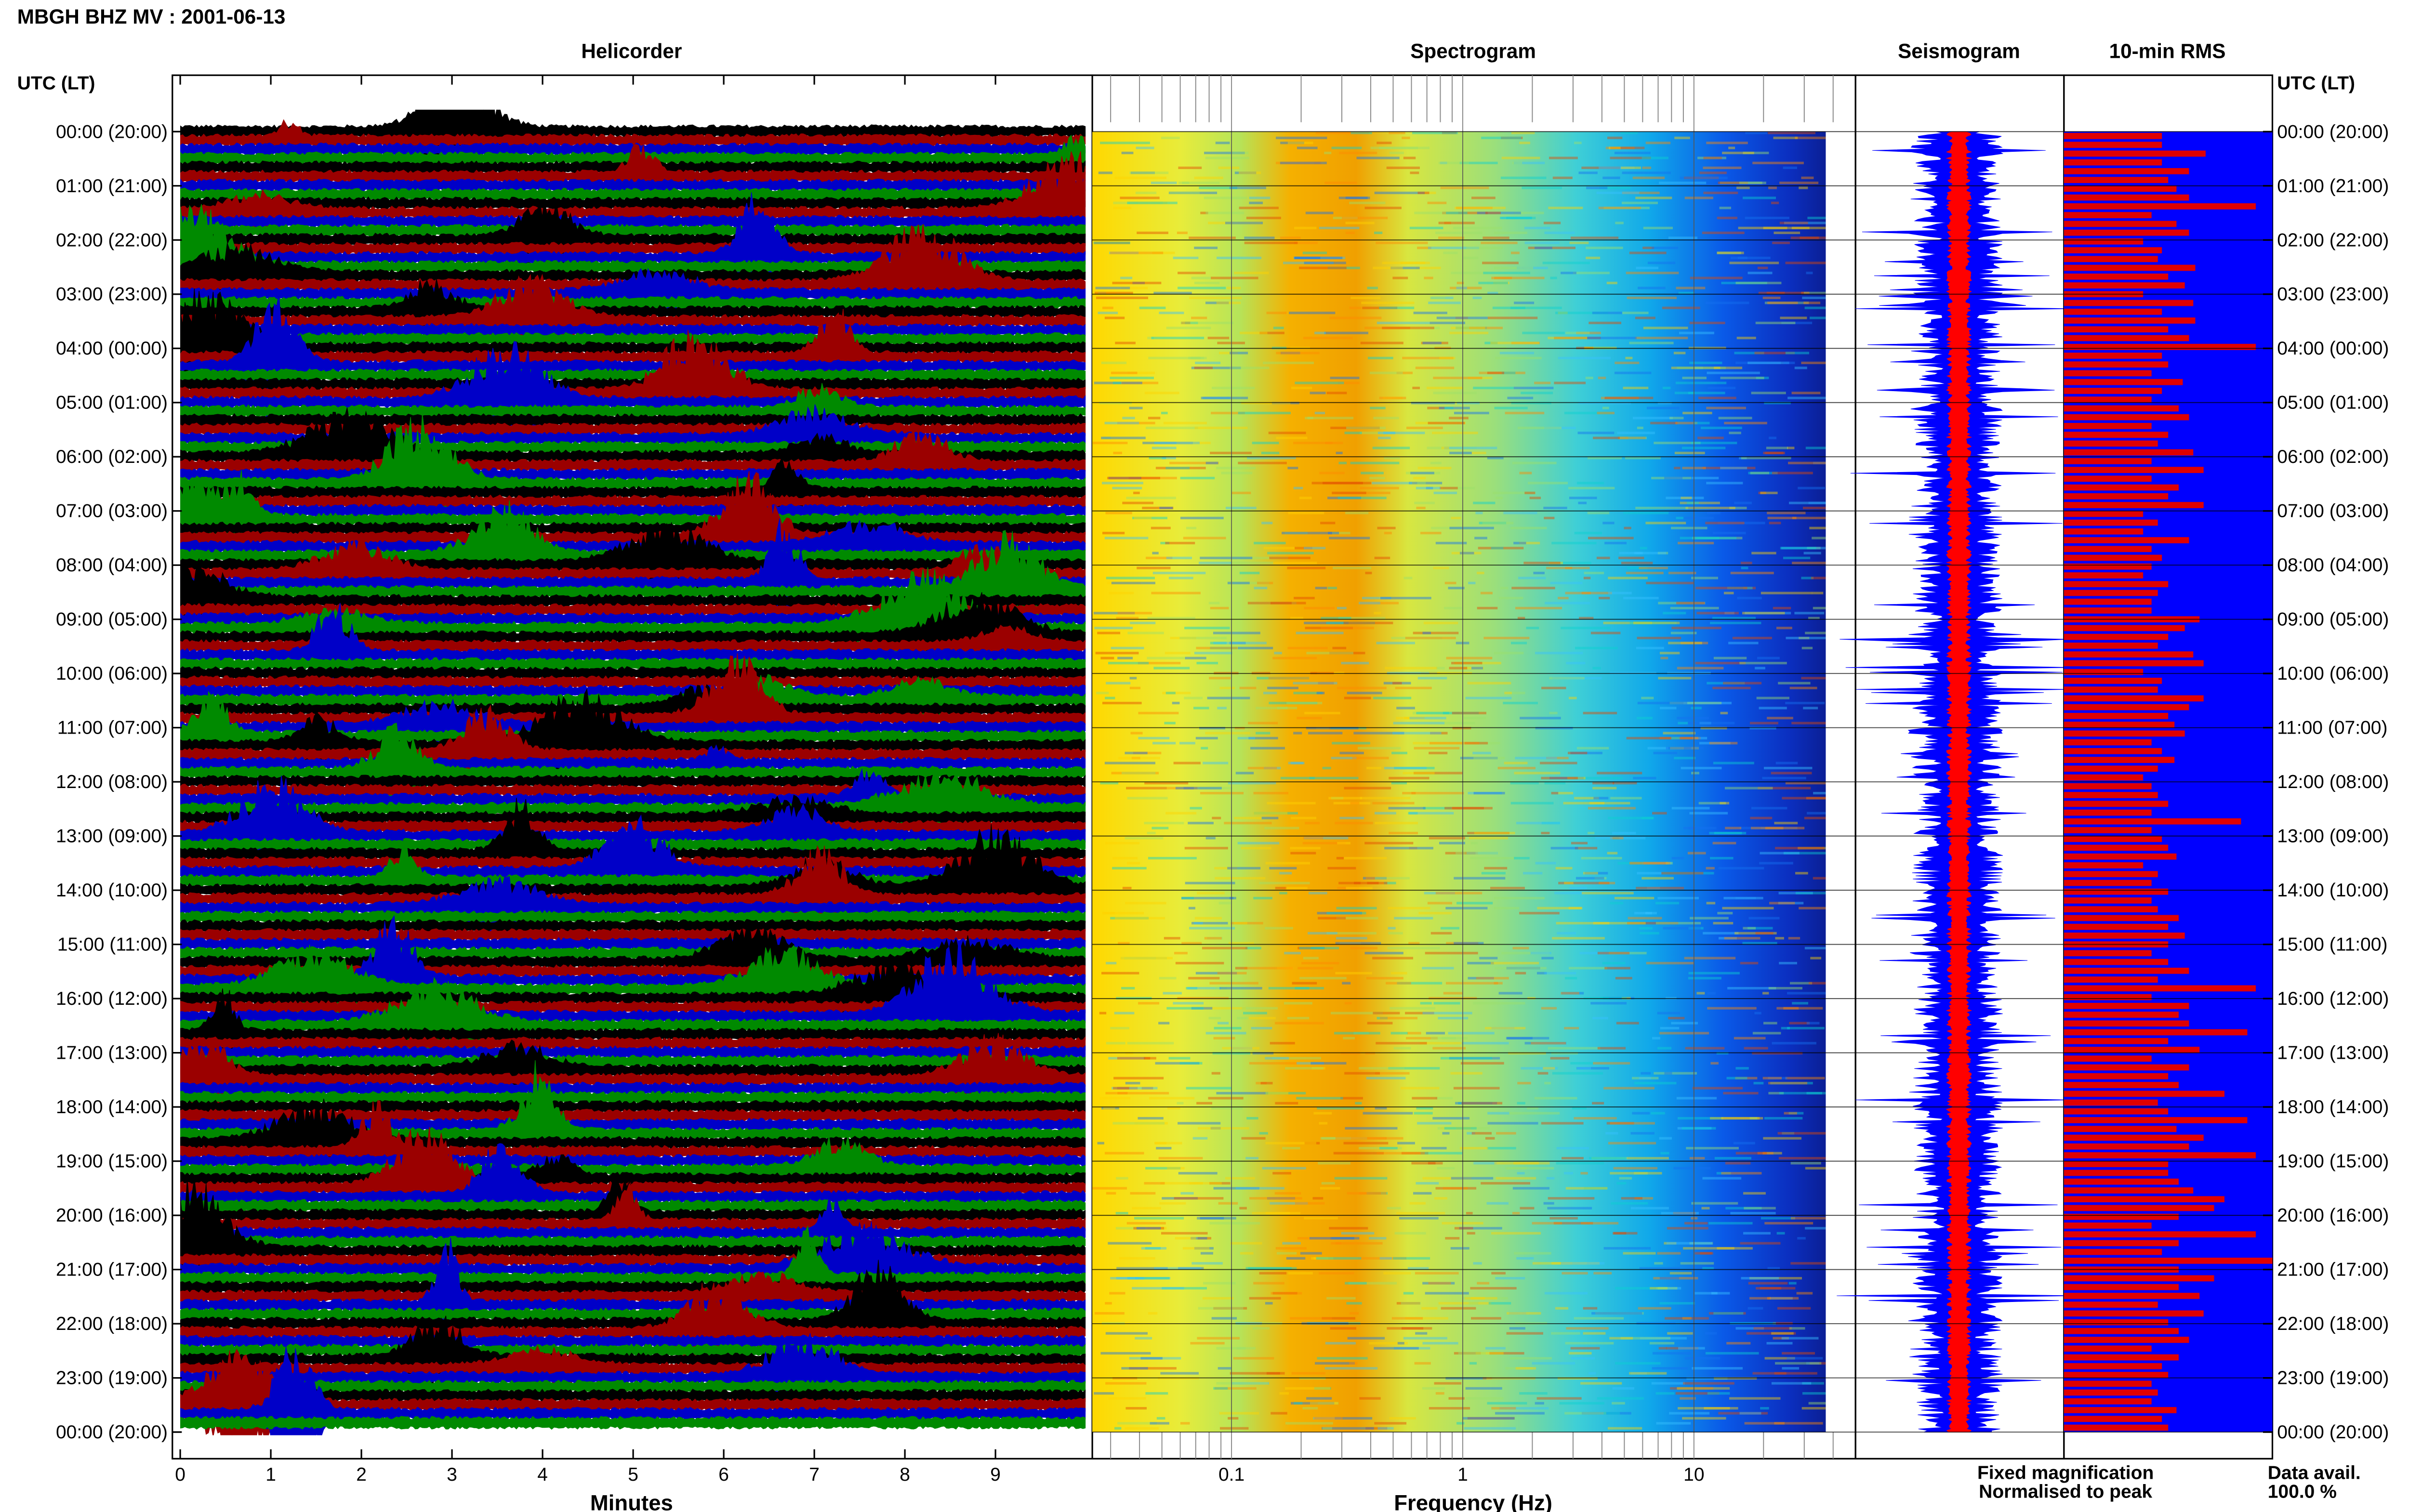  I want to click on x-tick-label: 3, so click(452, 1474).